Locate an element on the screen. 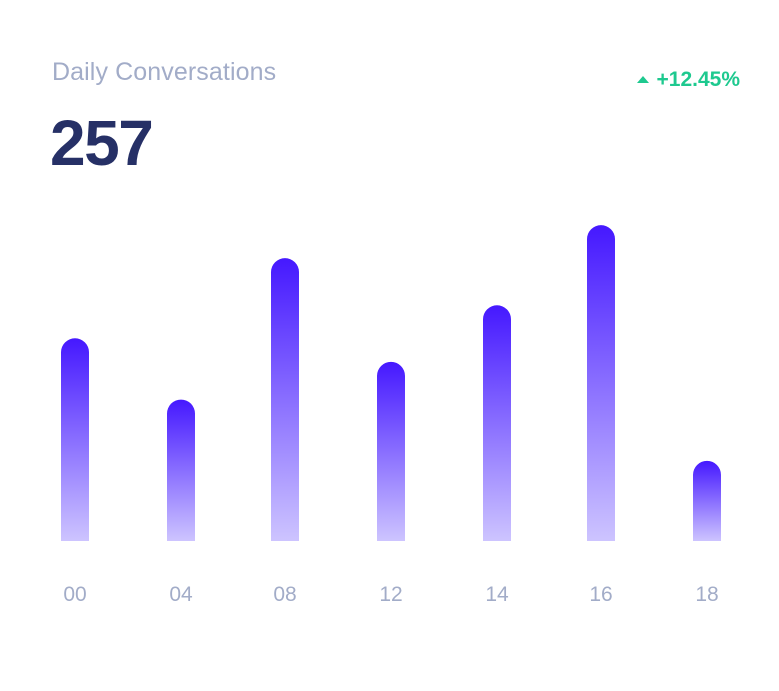  x-tick-label: 12 is located at coordinates (390, 594).